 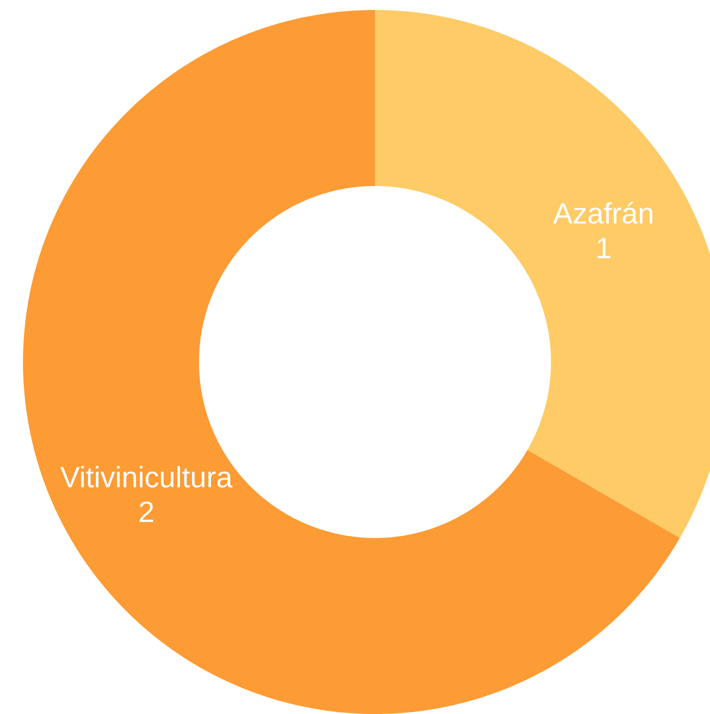 What do you see at coordinates (146, 477) in the screenshot?
I see `slice-label: Vitivinicultura` at bounding box center [146, 477].